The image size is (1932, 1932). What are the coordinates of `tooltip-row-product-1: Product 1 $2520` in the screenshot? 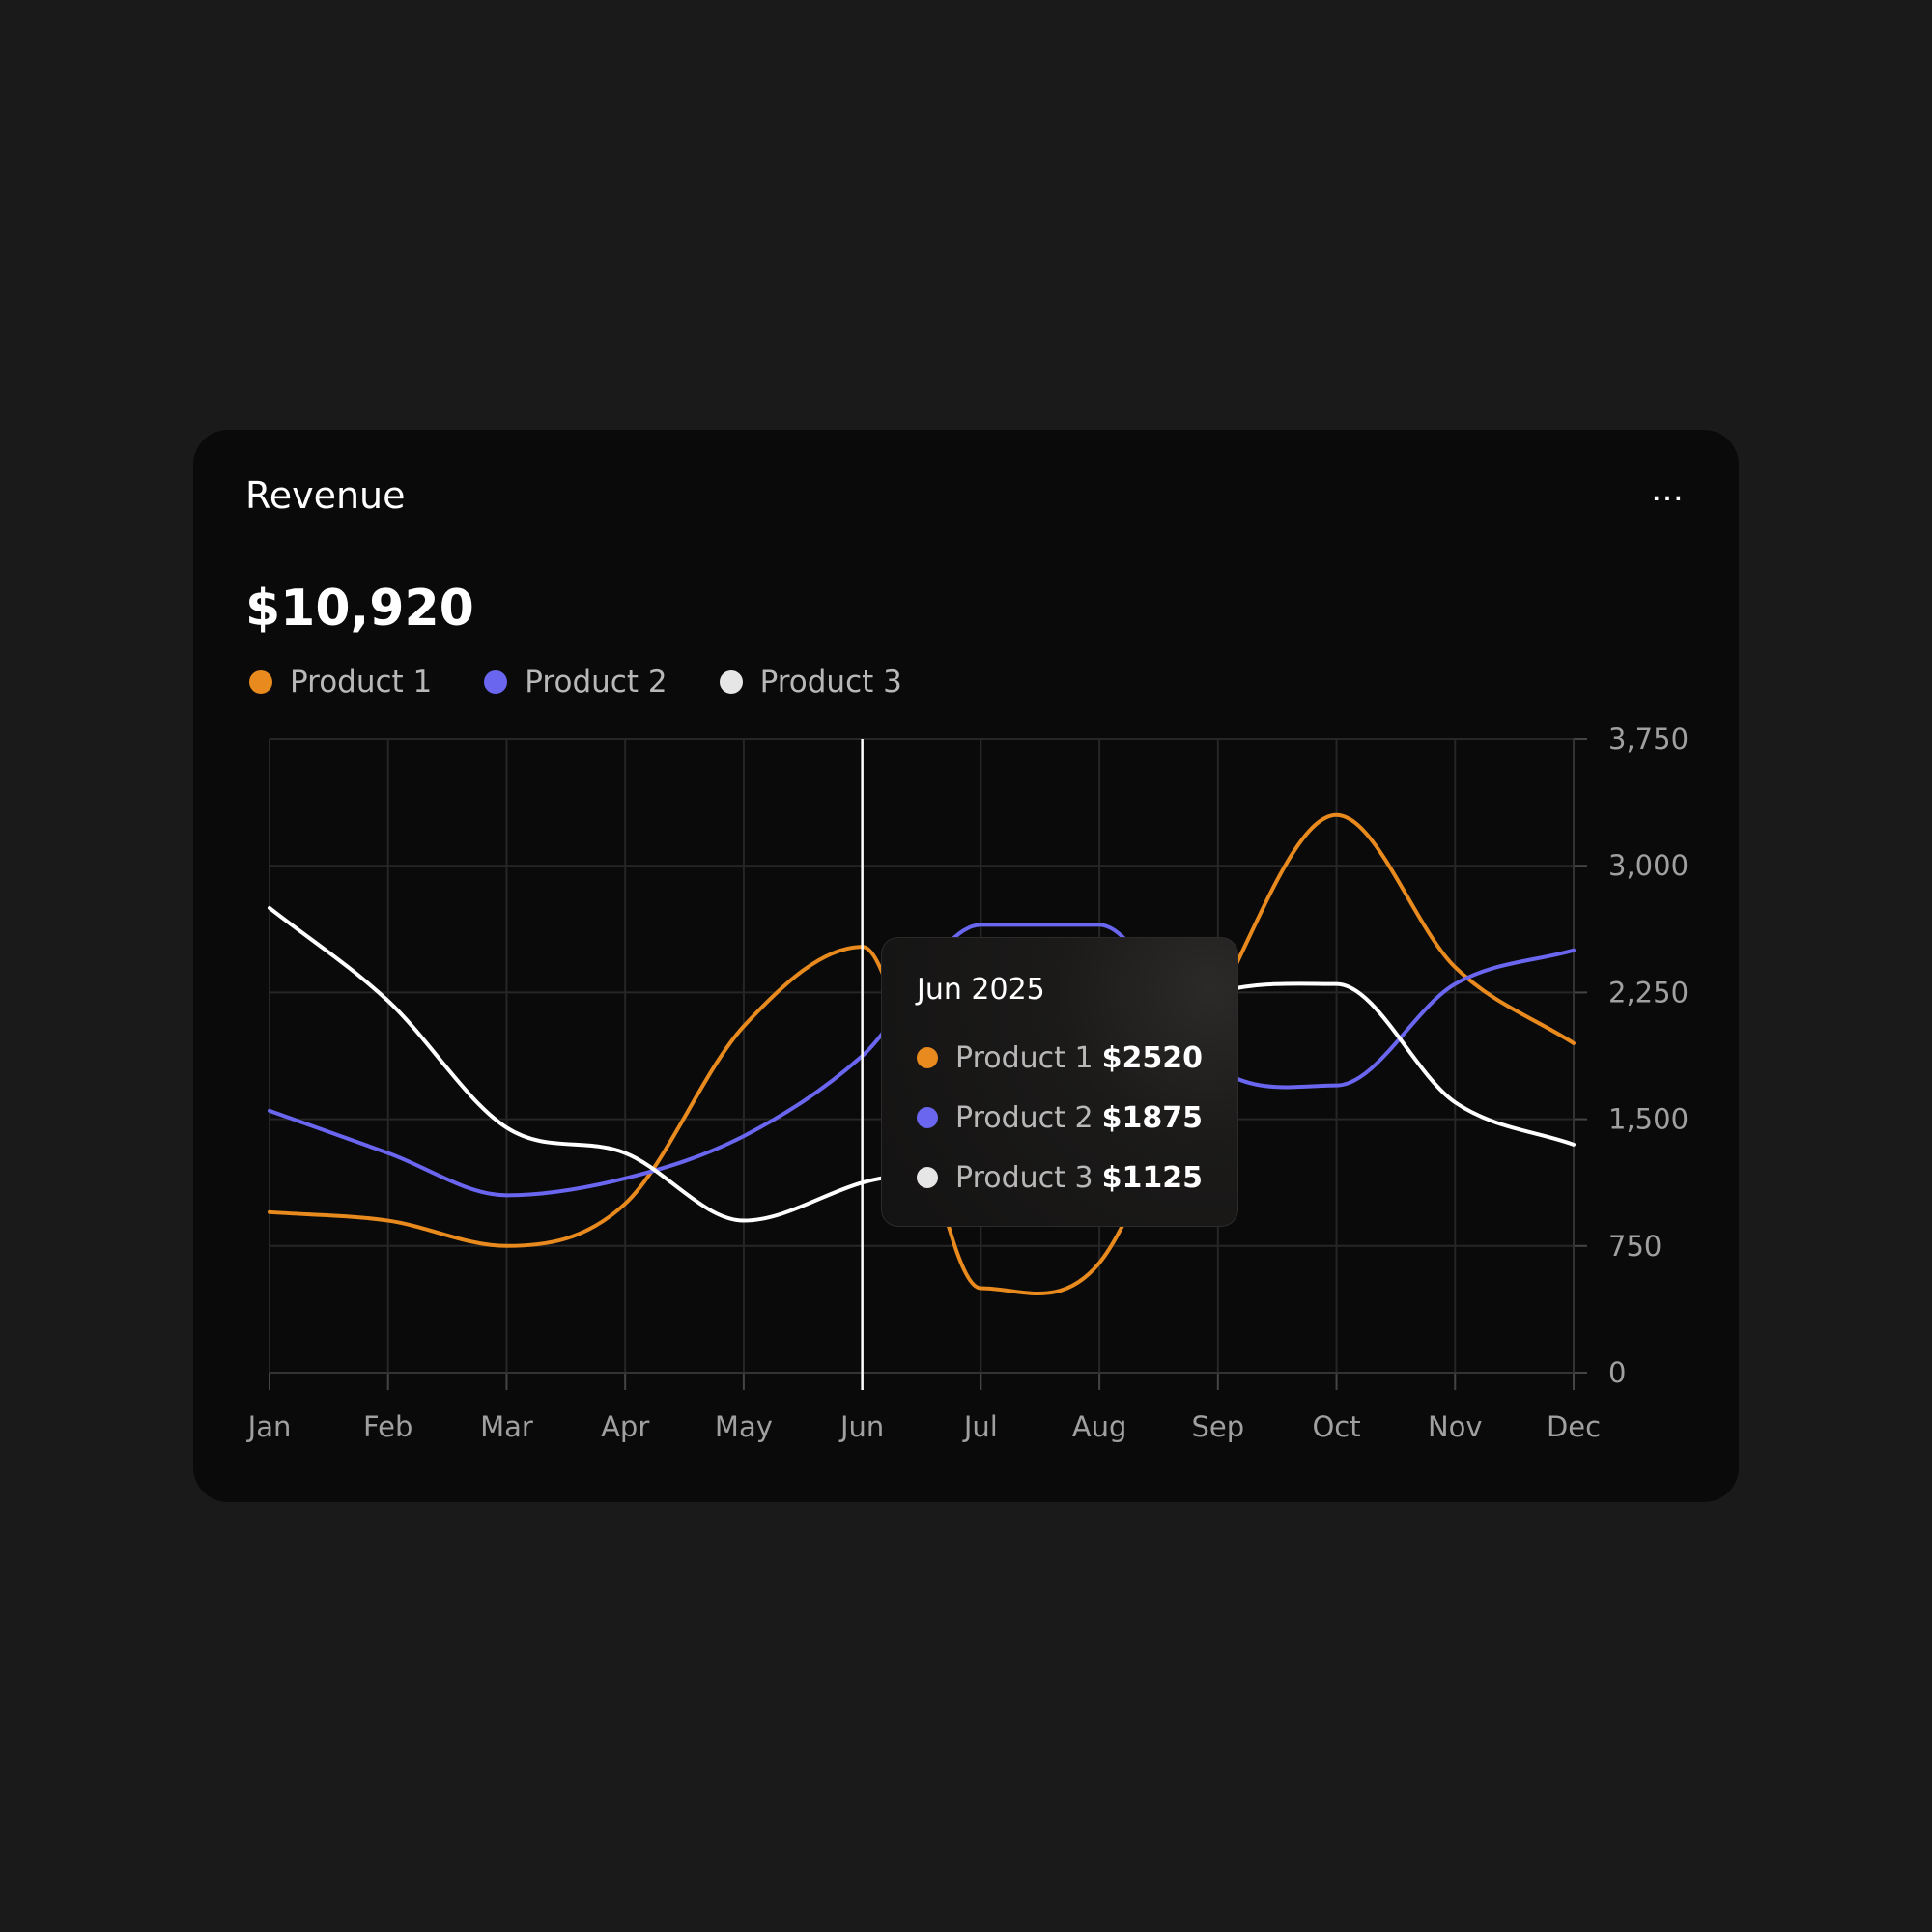 It's located at (1060, 1058).